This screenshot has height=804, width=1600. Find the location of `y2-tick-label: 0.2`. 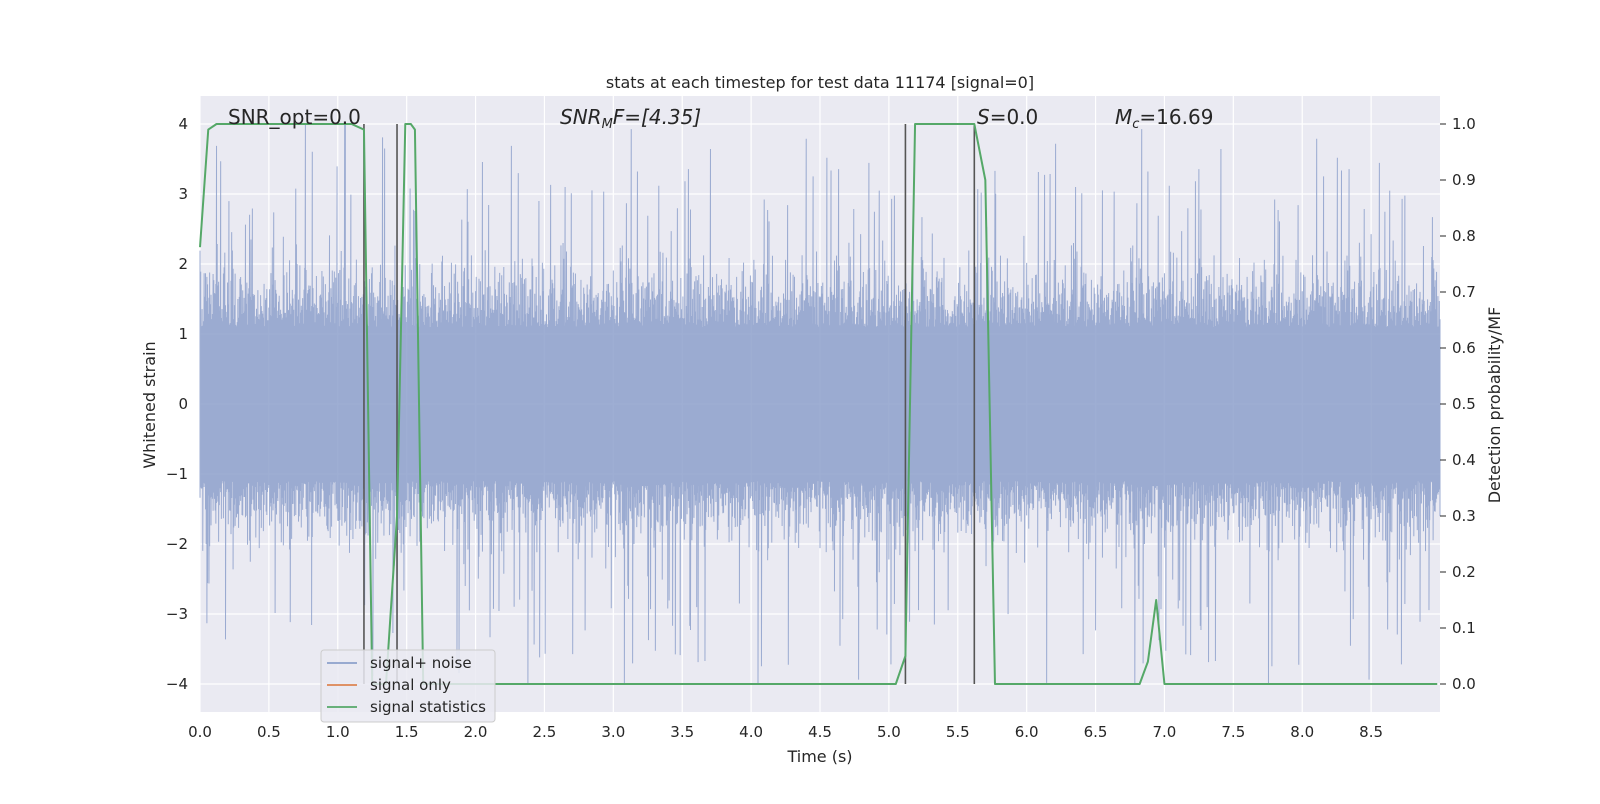

y2-tick-label: 0.2 is located at coordinates (1464, 572).